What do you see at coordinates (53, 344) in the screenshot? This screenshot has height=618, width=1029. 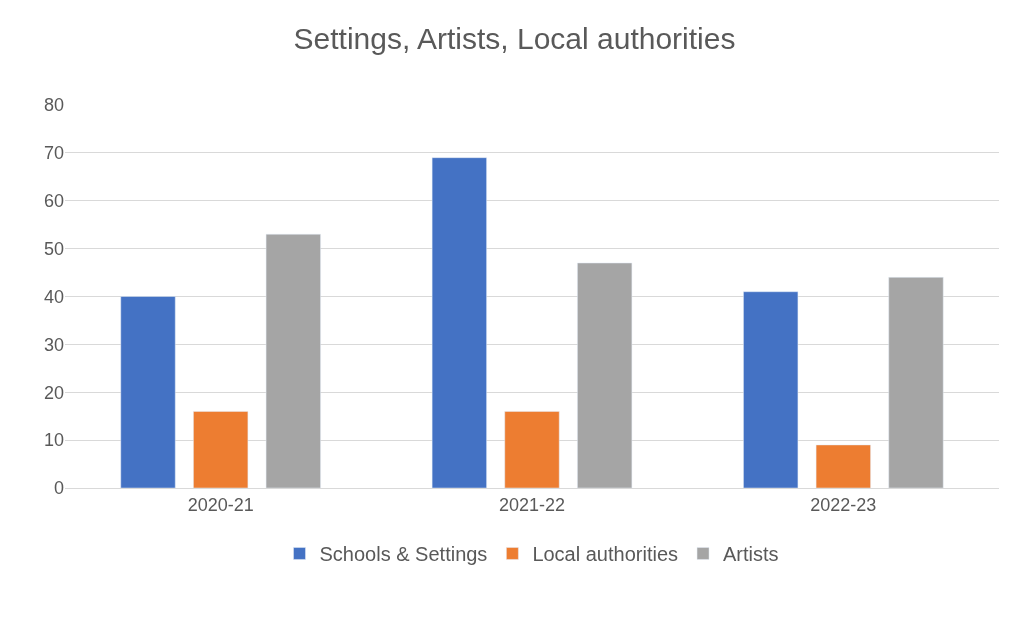 I see `y-tick-label: 30` at bounding box center [53, 344].